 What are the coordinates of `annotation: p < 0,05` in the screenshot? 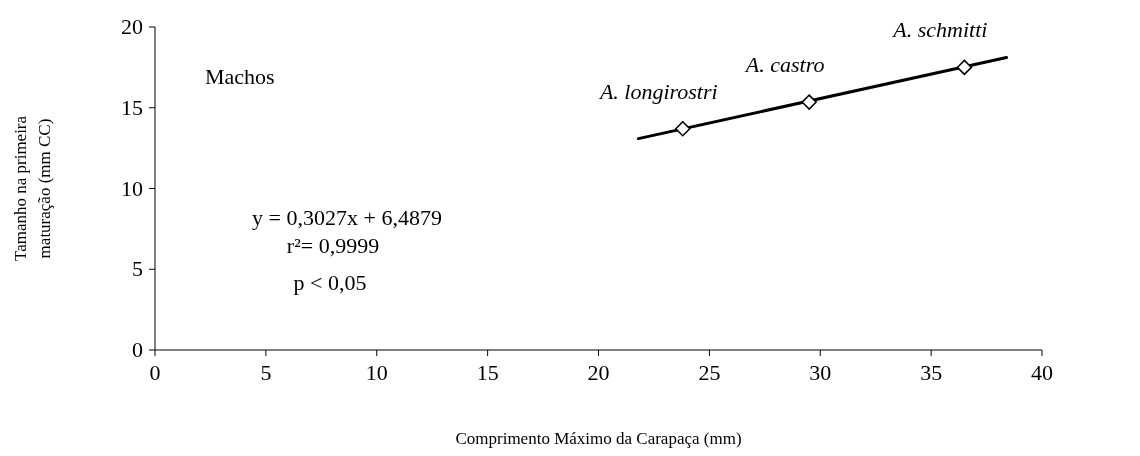 It's located at (330, 282).